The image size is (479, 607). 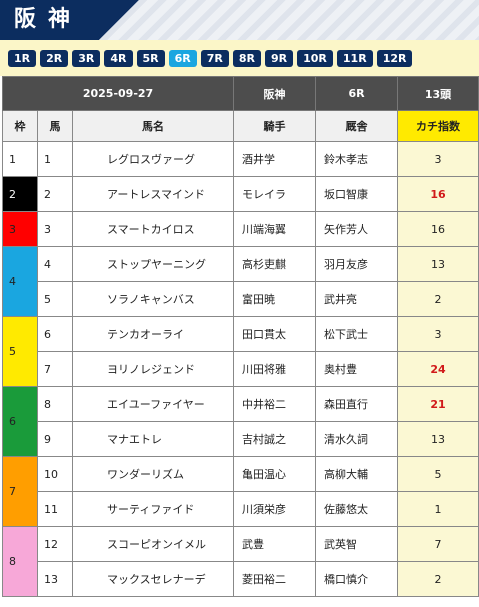 I want to click on race-tab-4r: 4R, so click(x=118, y=58).